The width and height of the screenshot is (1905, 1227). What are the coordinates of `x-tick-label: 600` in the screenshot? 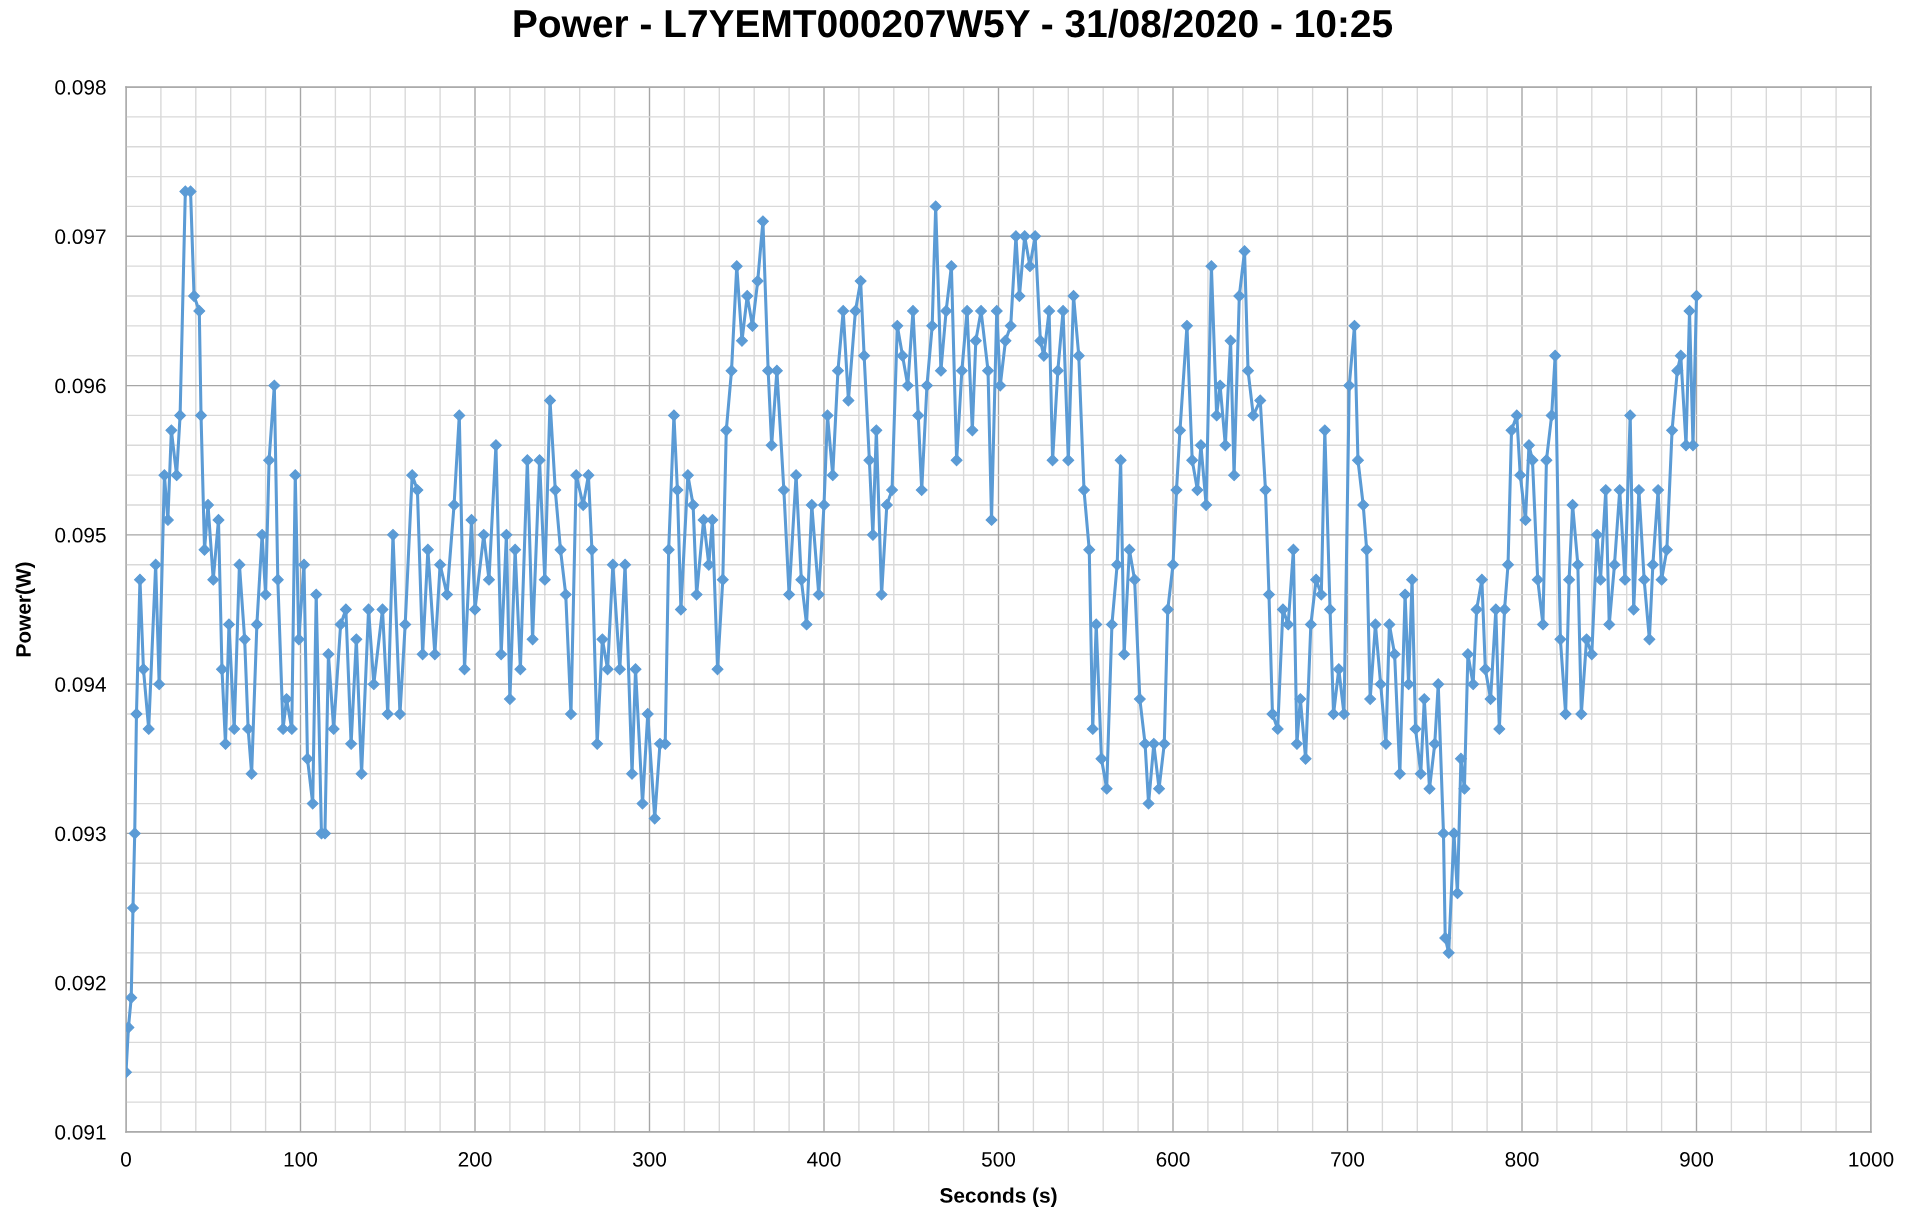 It's located at (1173, 1159).